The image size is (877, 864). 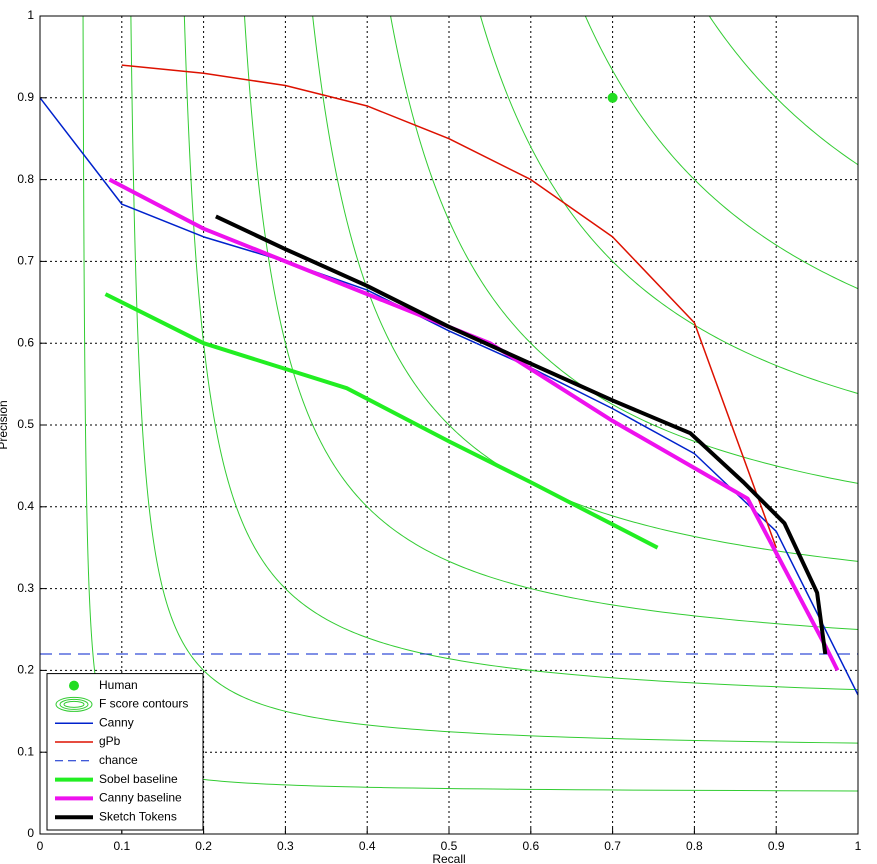 What do you see at coordinates (5, 424) in the screenshot?
I see `y-axis-label: Precision` at bounding box center [5, 424].